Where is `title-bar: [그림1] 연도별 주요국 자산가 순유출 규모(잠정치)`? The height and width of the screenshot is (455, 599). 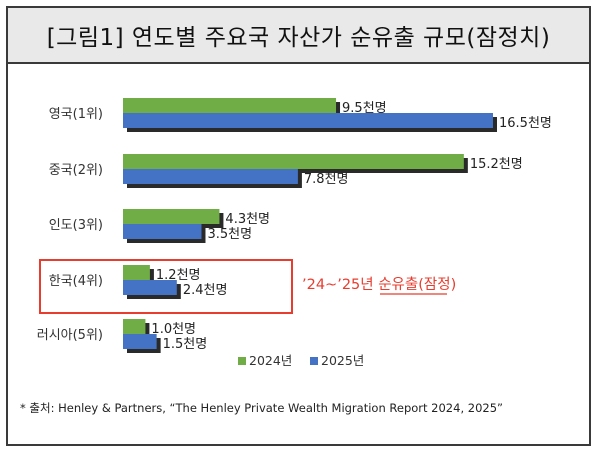
title-bar: [그림1] 연도별 주요국 자산가 순유출 규모(잠정치) is located at coordinates (298, 36).